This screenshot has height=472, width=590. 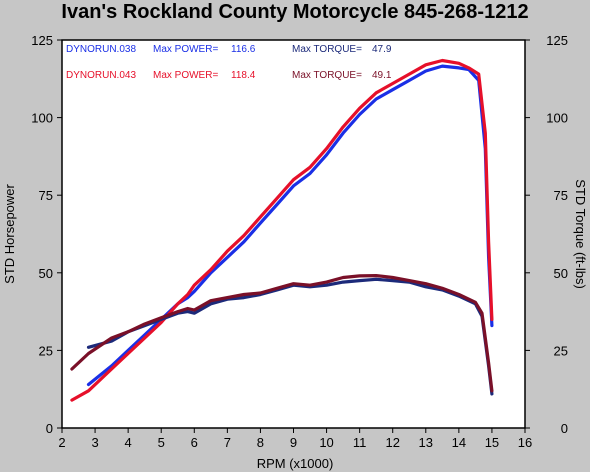 What do you see at coordinates (9, 233) in the screenshot?
I see `y-axis-title: STD Horsepower` at bounding box center [9, 233].